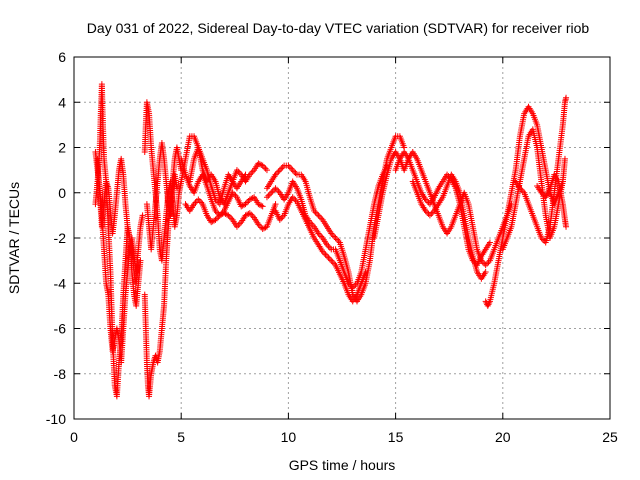 The image size is (640, 480). I want to click on y-tick-label: 2, so click(62, 148).